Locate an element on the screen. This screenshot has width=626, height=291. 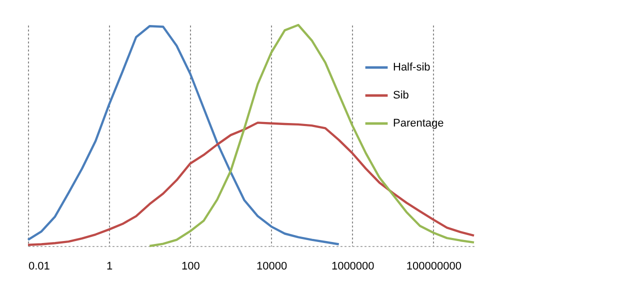
x-tick-label: 100 is located at coordinates (191, 266).